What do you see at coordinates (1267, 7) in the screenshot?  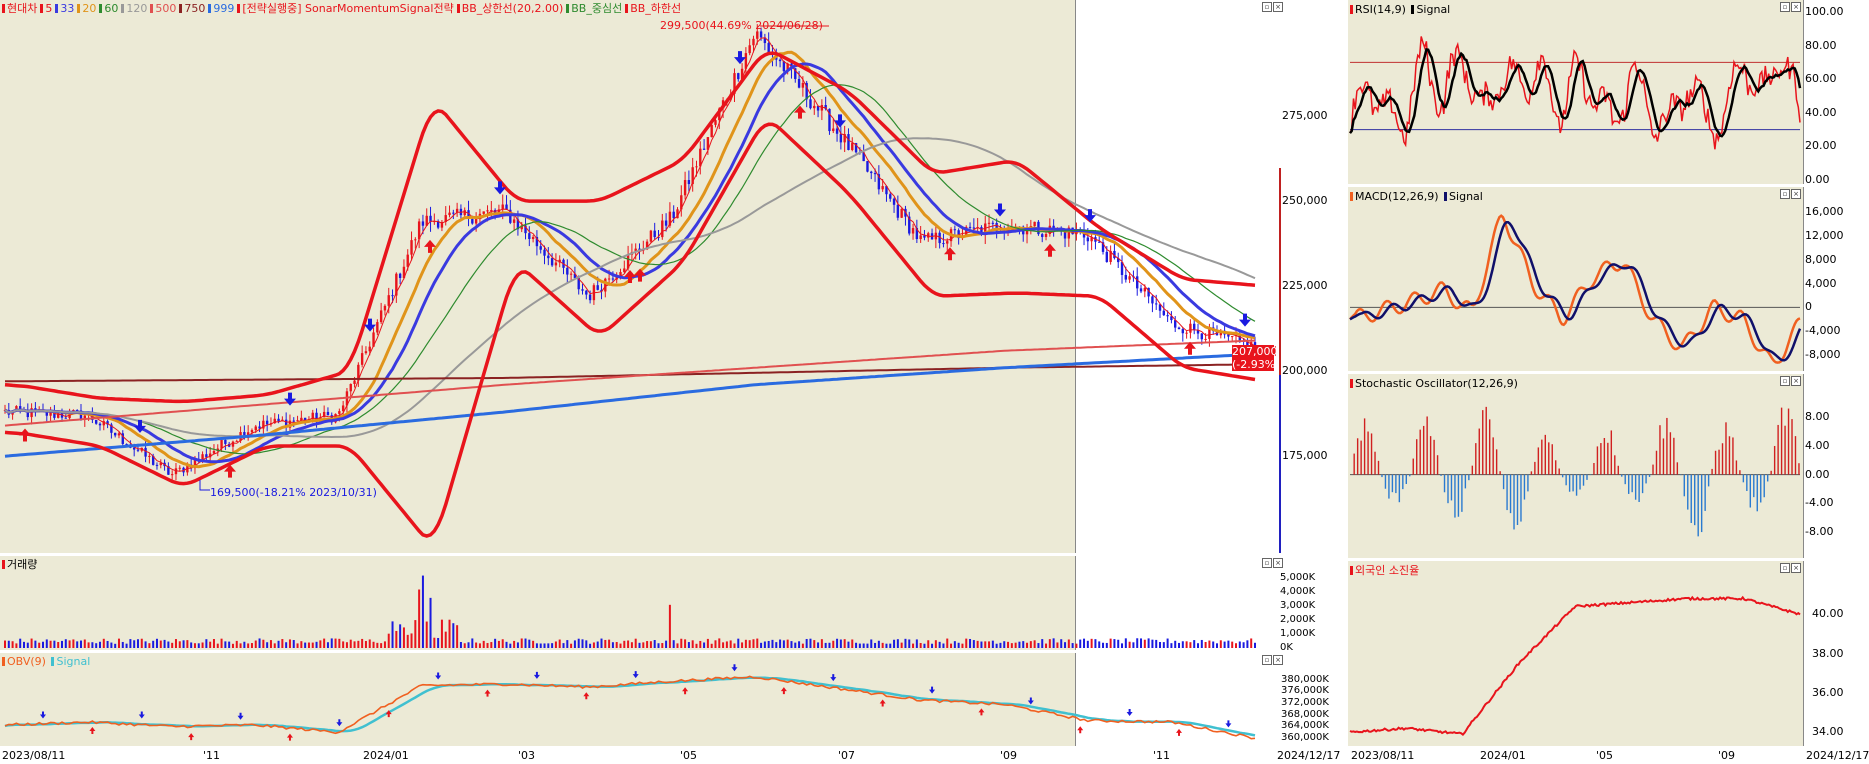 I see `price-pane-minimize-button: ▫` at bounding box center [1267, 7].